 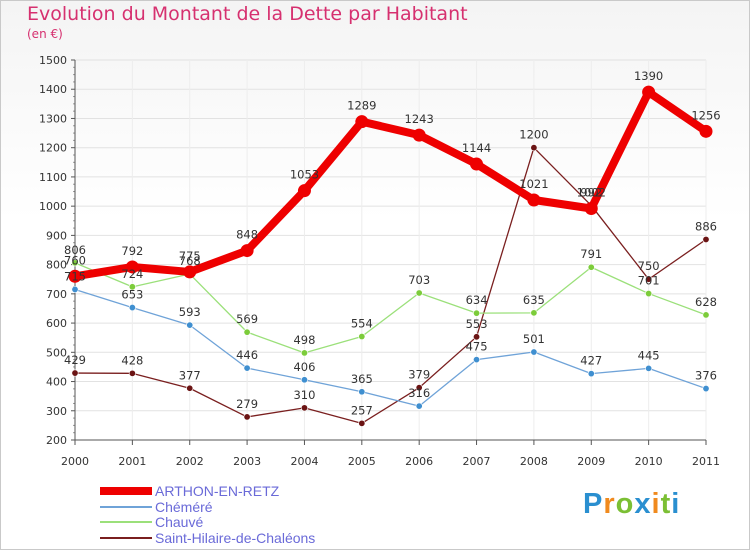 I want to click on data-label-arthon-en-retz: 848, so click(x=247, y=235).